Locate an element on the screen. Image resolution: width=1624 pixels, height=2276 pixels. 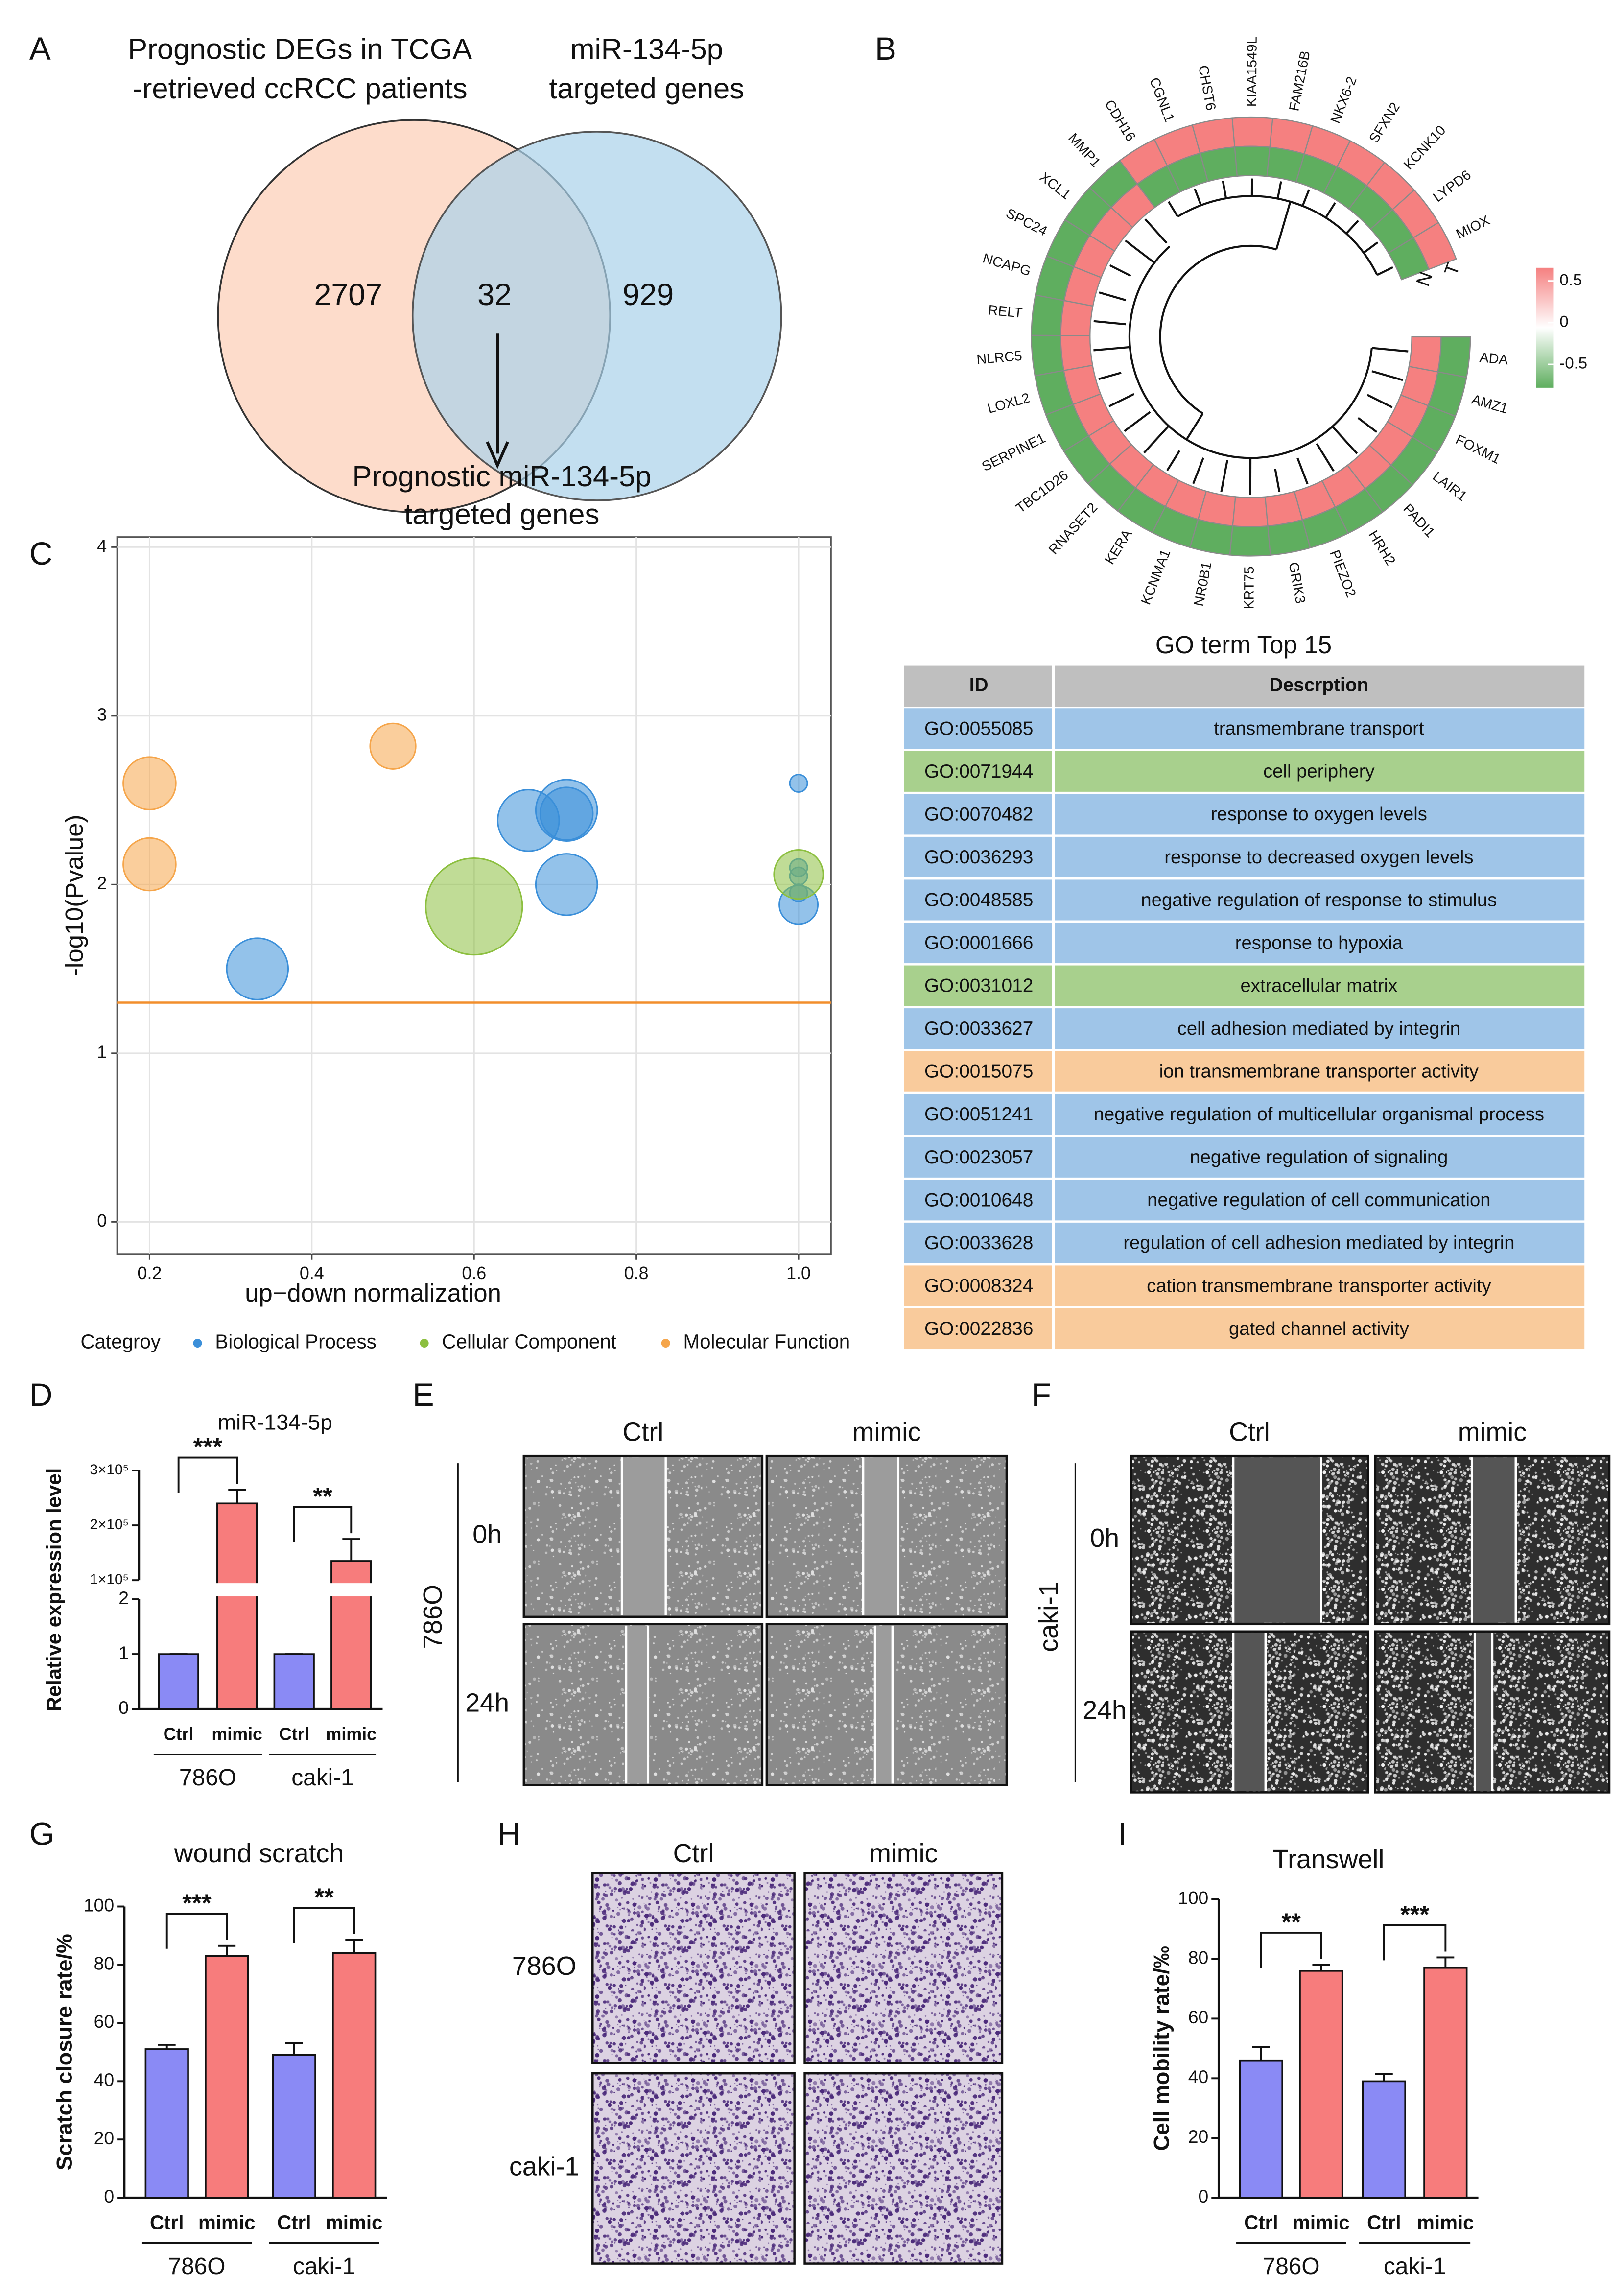
y-tick-label: 1×10⁵ is located at coordinates (109, 1579).